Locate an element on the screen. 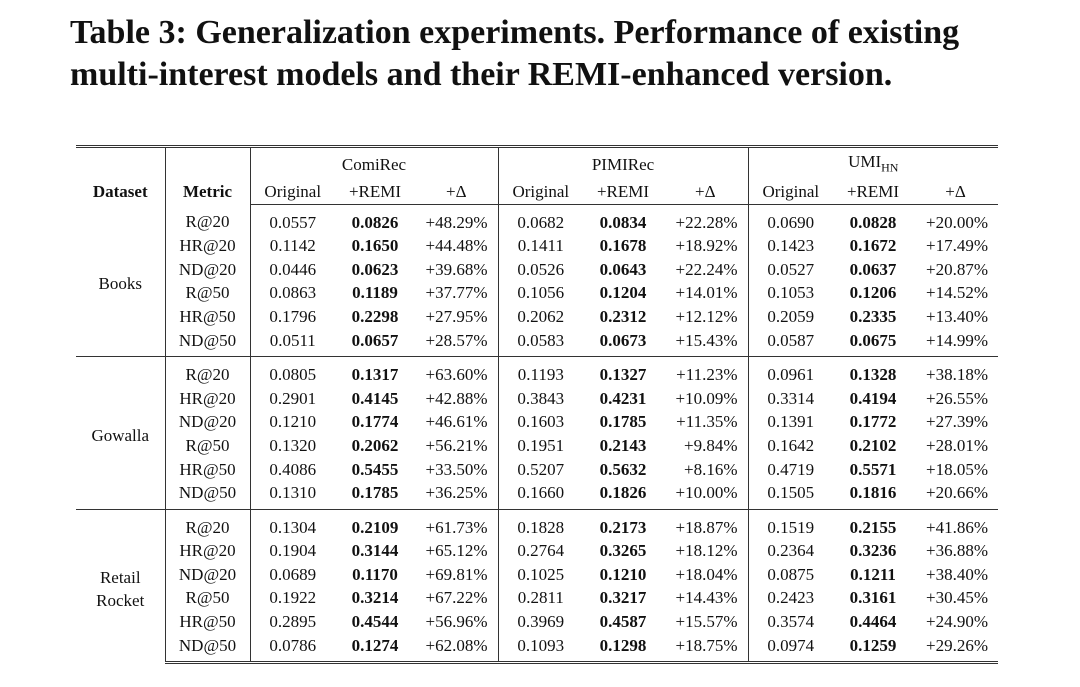 The height and width of the screenshot is (687, 1080). value-cell: 0.2062 is located at coordinates (375, 445).